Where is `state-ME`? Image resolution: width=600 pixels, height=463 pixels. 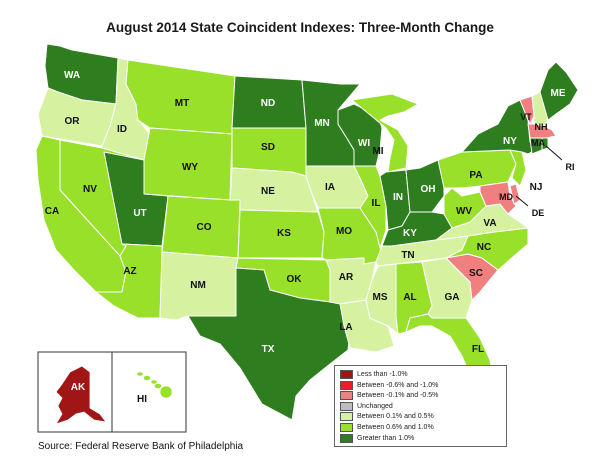 state-ME is located at coordinates (559, 91).